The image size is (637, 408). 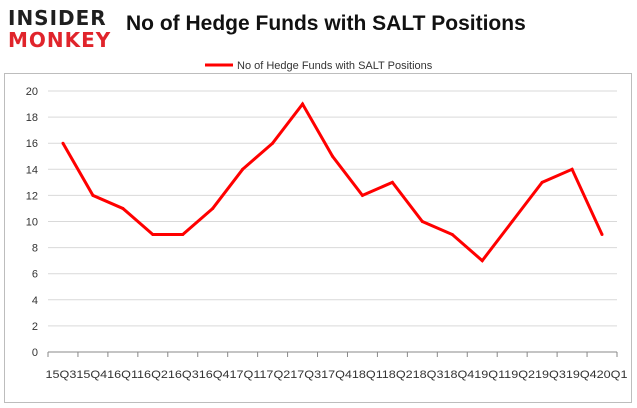 What do you see at coordinates (32, 170) in the screenshot?
I see `y-tick-label: 14` at bounding box center [32, 170].